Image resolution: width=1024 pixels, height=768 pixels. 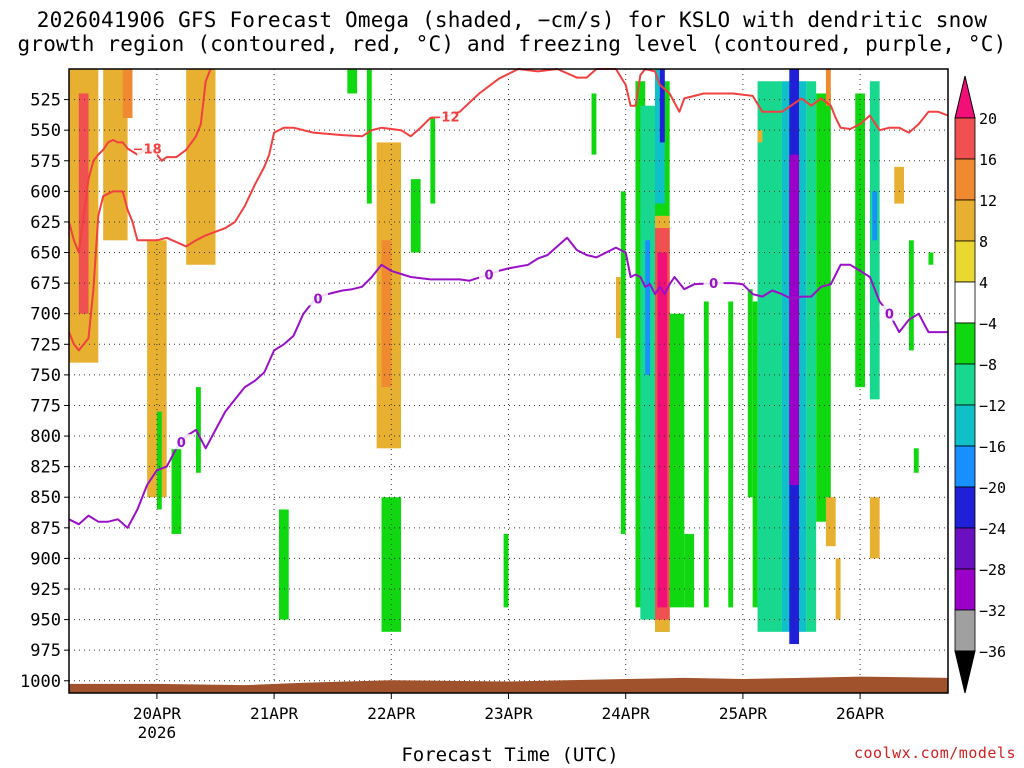 What do you see at coordinates (508, 713) in the screenshot?
I see `x-tick-label: 23APR` at bounding box center [508, 713].